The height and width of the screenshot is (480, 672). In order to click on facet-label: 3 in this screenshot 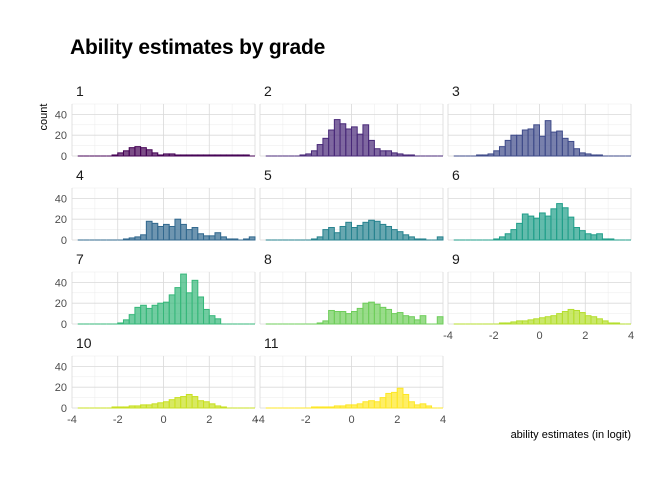, I will do `click(456, 91)`.